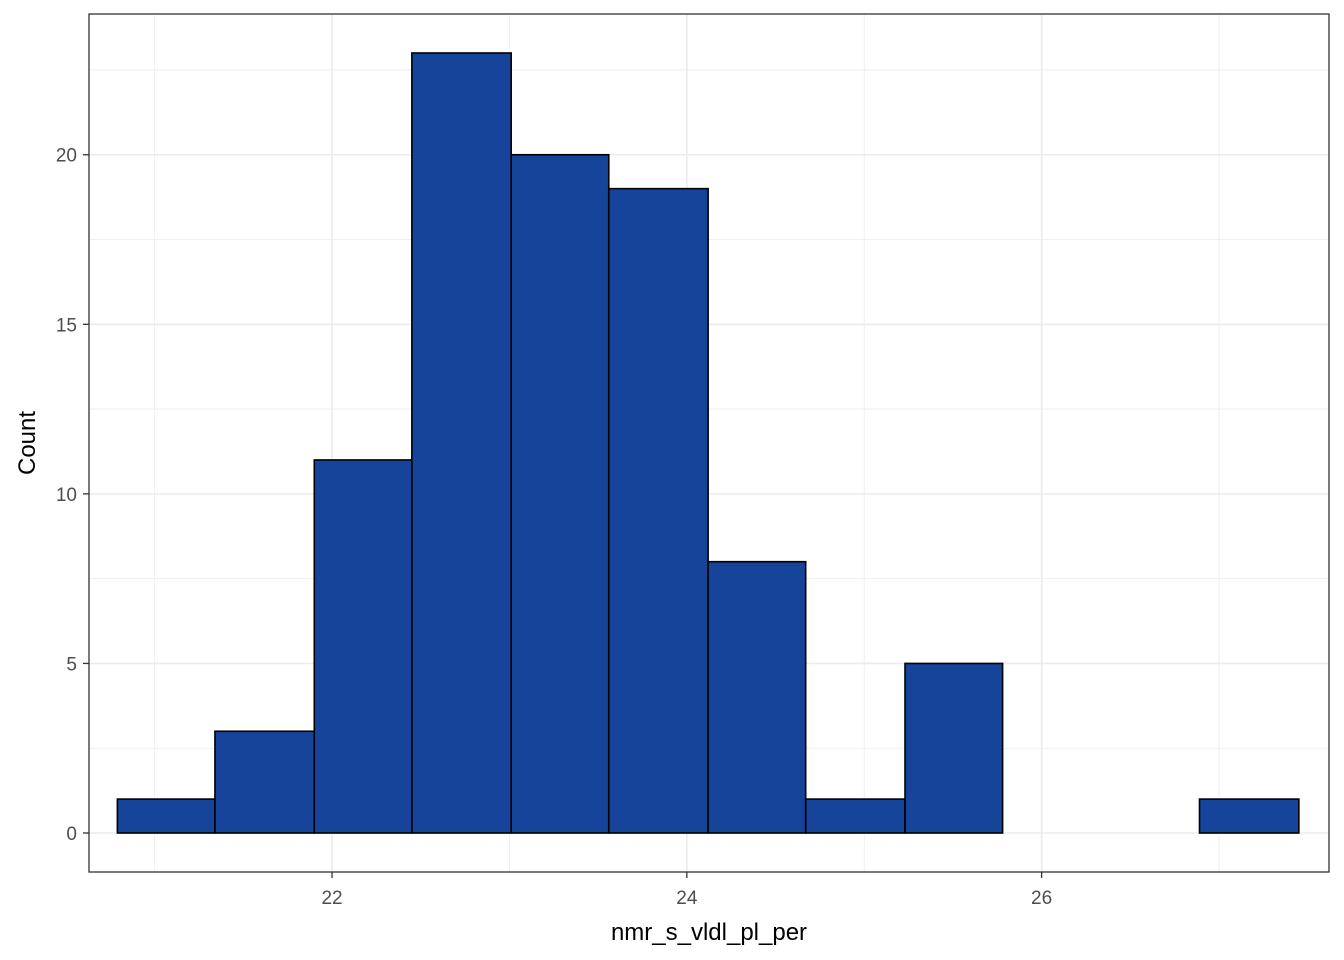 The height and width of the screenshot is (960, 1344). Describe the element at coordinates (709, 932) in the screenshot. I see `x-axis-title: nmr_s_vldl_pl_per` at that location.